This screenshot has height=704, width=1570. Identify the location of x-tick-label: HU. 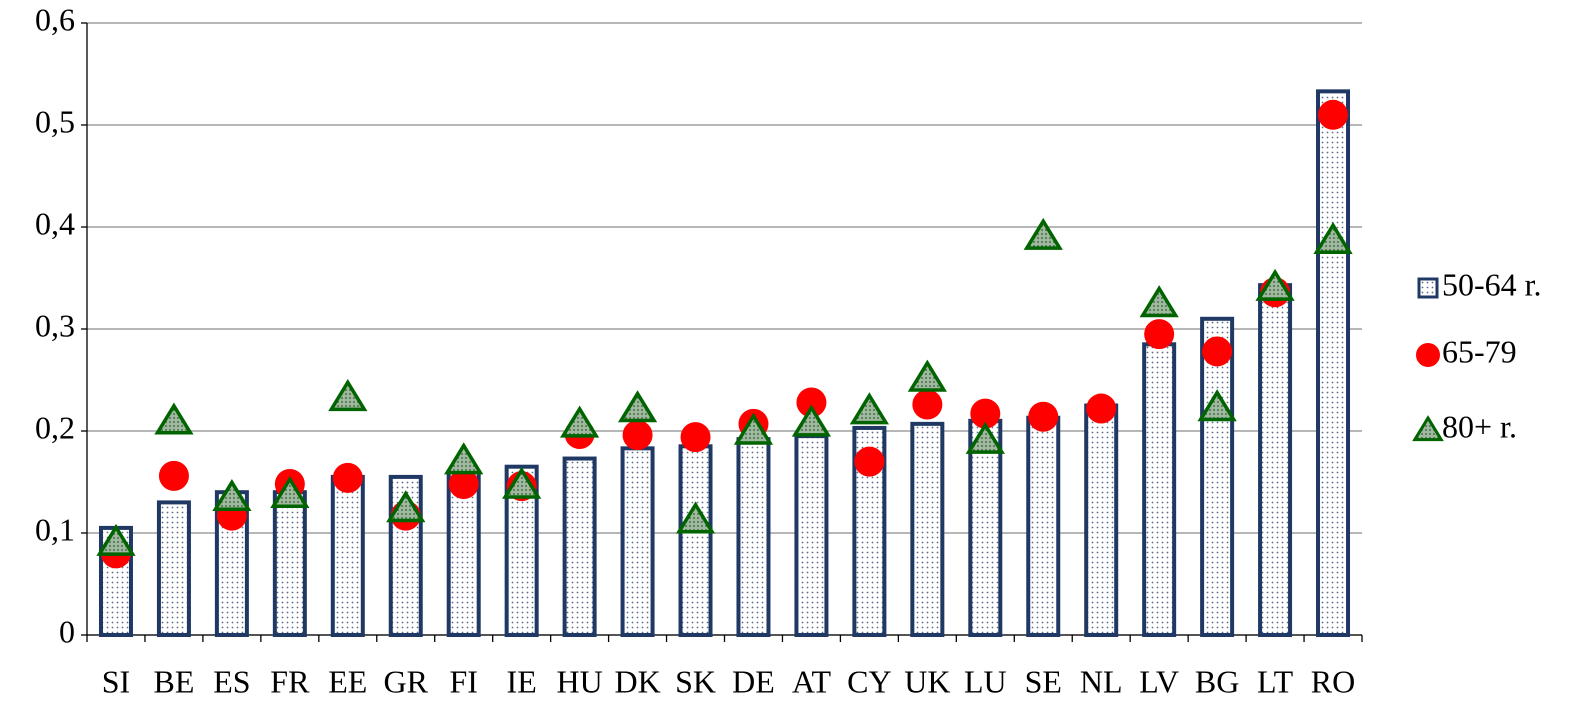
(580, 681).